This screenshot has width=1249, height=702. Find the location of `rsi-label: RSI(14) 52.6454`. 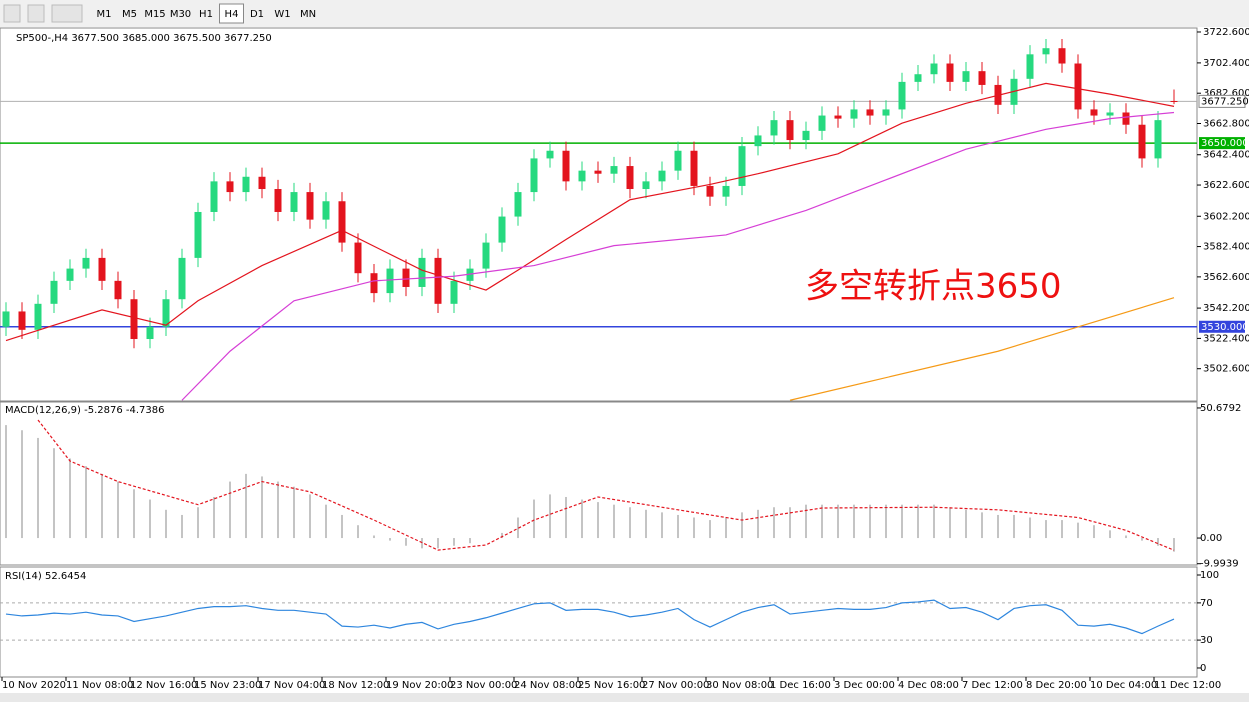

rsi-label: RSI(14) 52.6454 is located at coordinates (45, 576).